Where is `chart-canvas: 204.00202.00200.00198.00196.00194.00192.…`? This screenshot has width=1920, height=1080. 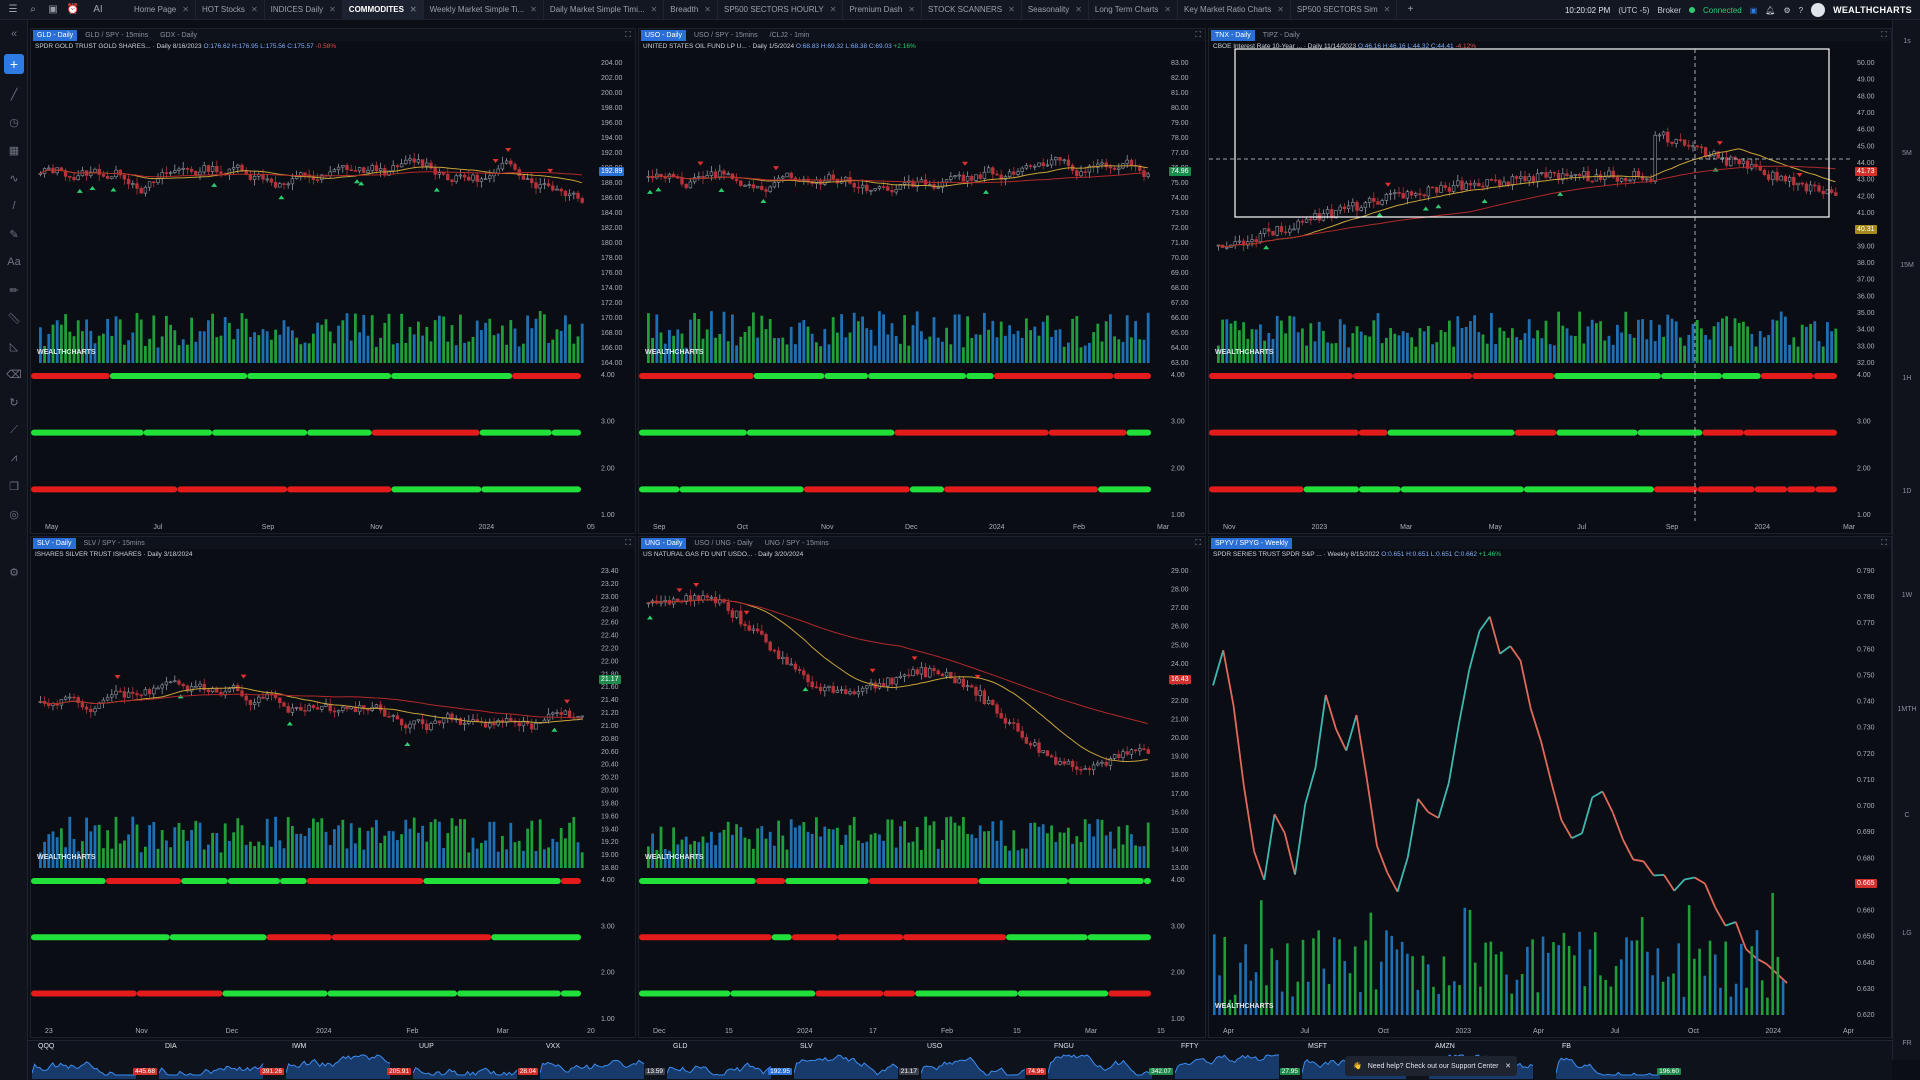 chart-canvas: 204.00202.00200.00198.00196.00194.00192.… is located at coordinates (333, 281).